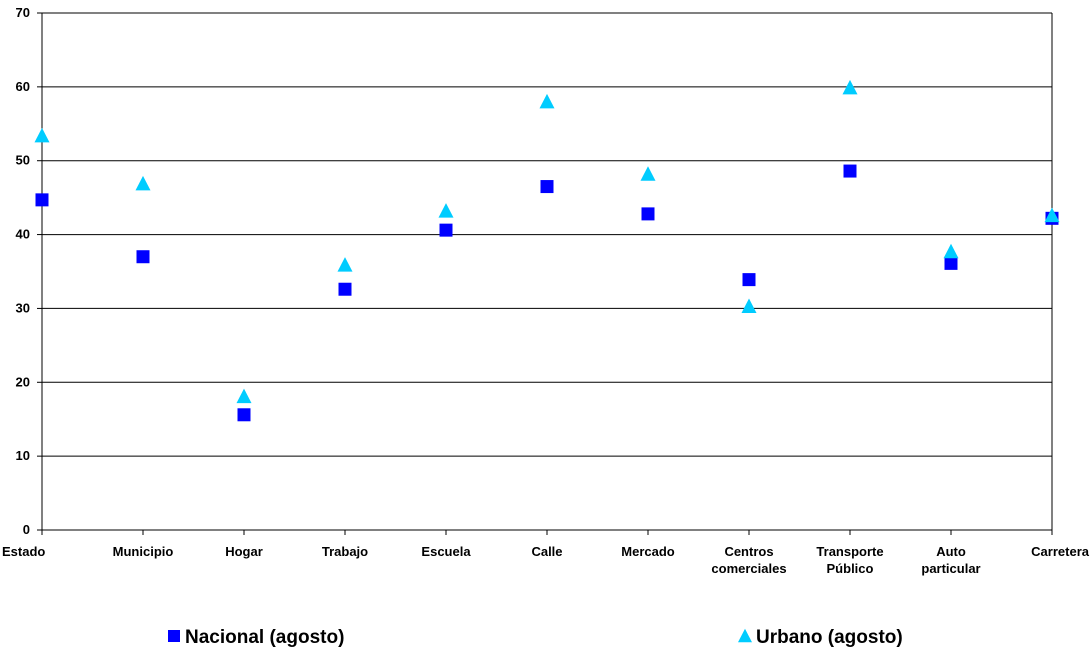 The height and width of the screenshot is (657, 1091). What do you see at coordinates (23, 12) in the screenshot?
I see `y-tick-label: 70` at bounding box center [23, 12].